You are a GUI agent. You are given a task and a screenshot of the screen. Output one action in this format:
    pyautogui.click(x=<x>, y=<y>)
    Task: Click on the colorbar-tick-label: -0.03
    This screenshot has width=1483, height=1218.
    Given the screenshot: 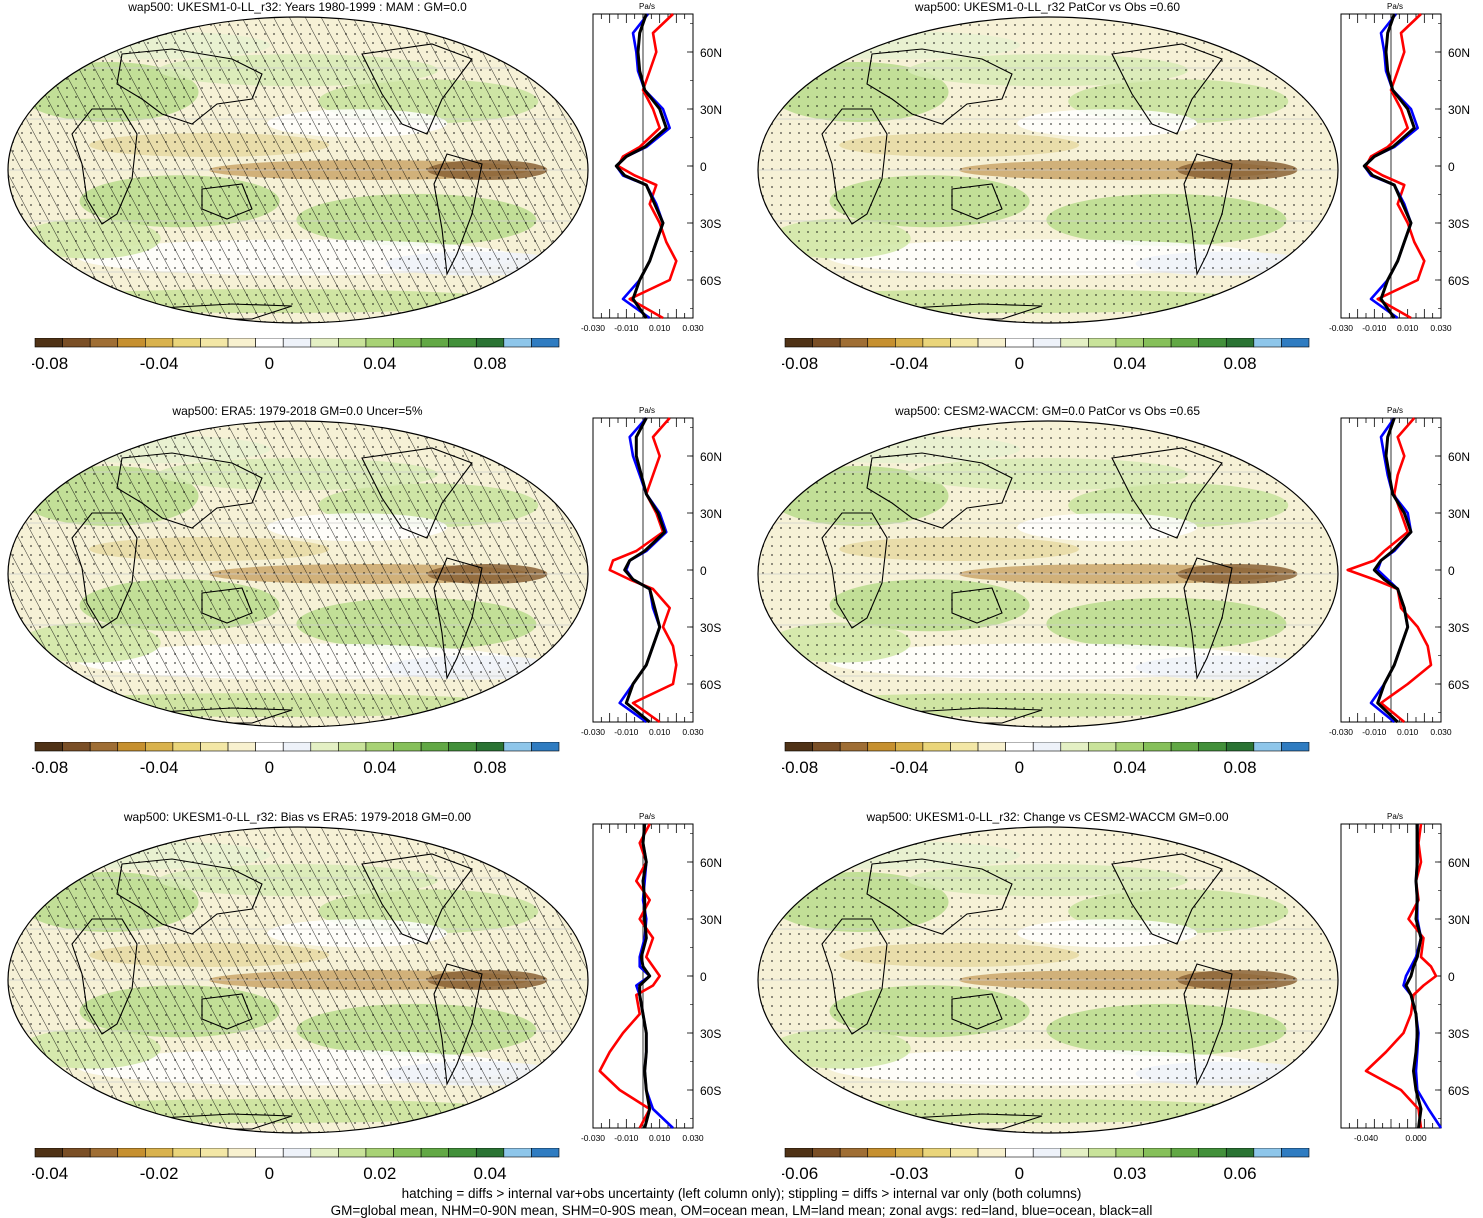 What is the action you would take?
    pyautogui.click(x=909, y=1173)
    